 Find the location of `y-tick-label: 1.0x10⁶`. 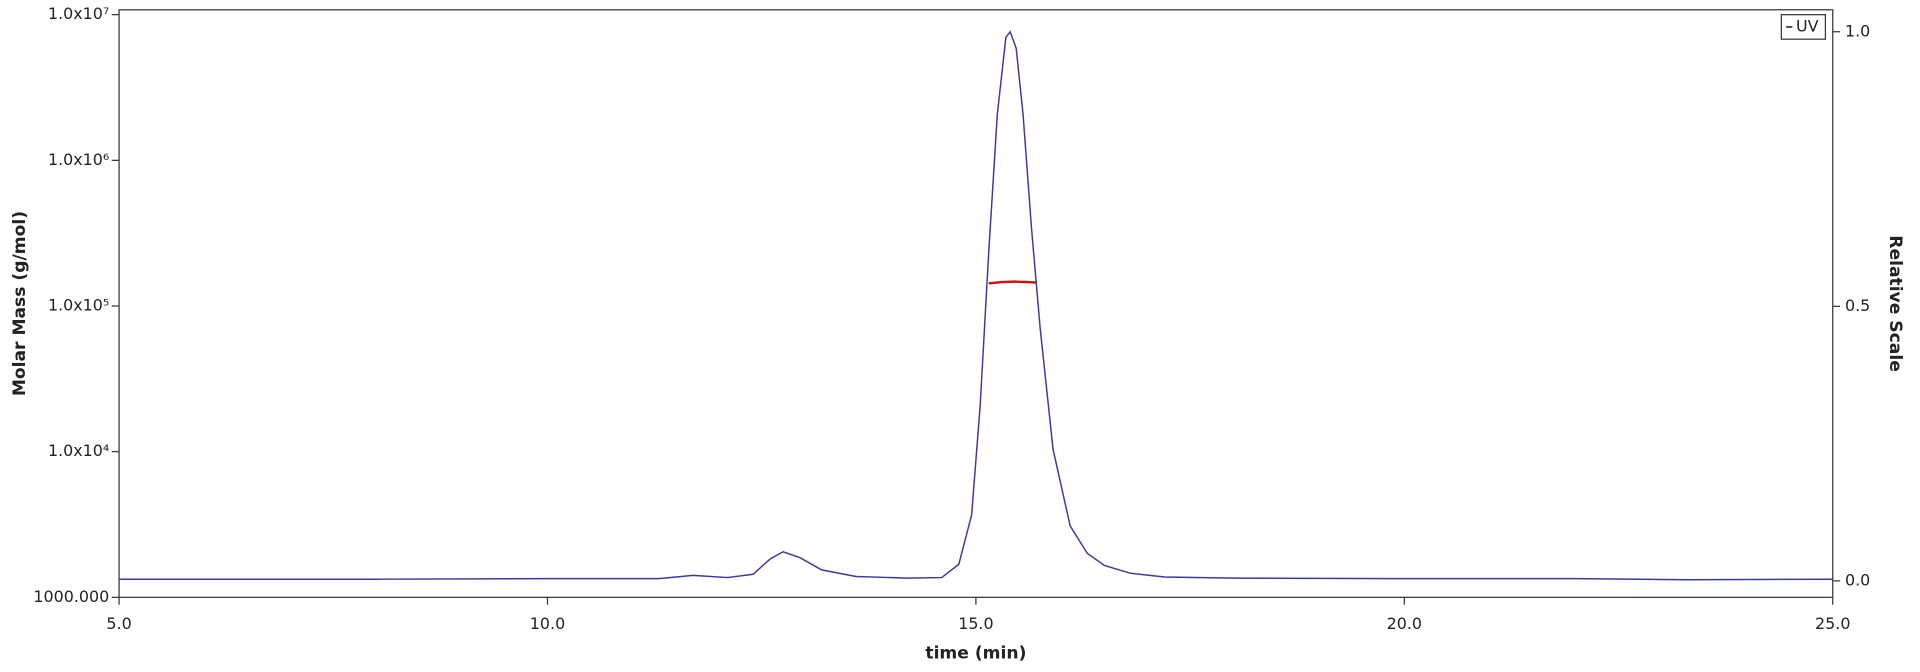

y-tick-label: 1.0x10⁶ is located at coordinates (78, 159).